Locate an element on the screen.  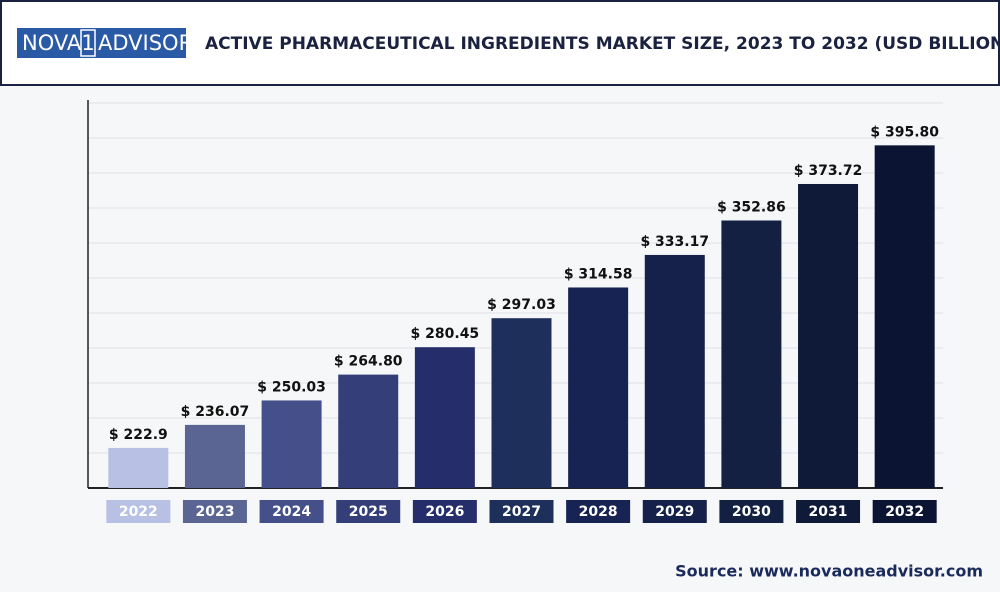
x-tick-label: 2026 is located at coordinates (444, 512).